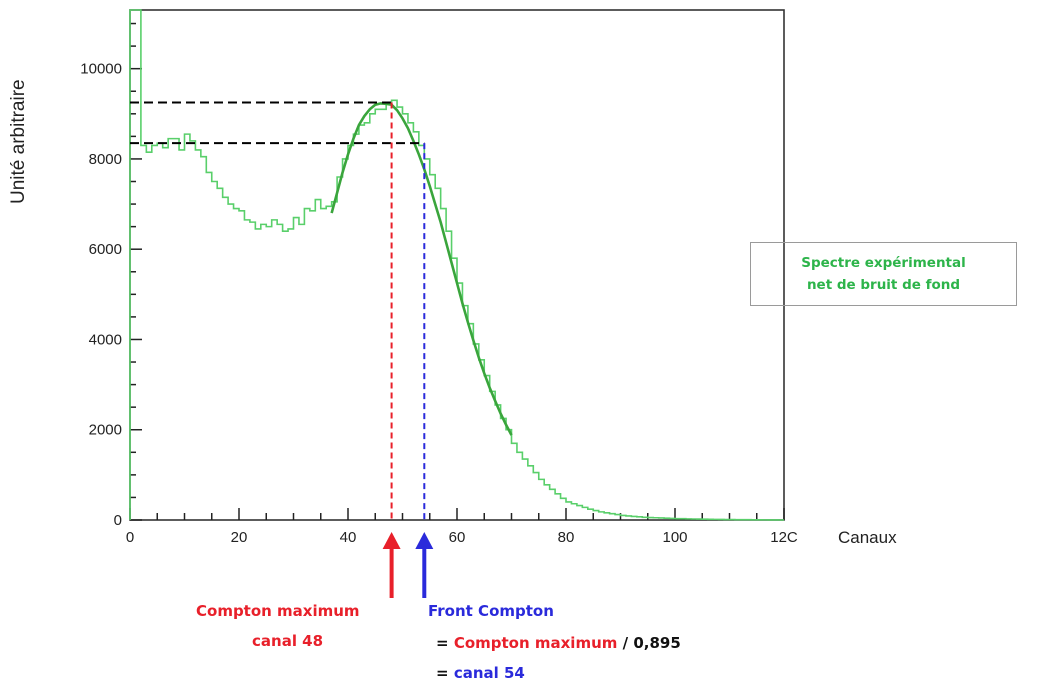 The height and width of the screenshot is (688, 1041). What do you see at coordinates (18, 141) in the screenshot?
I see `y-axis-label: Unité arbitraire` at bounding box center [18, 141].